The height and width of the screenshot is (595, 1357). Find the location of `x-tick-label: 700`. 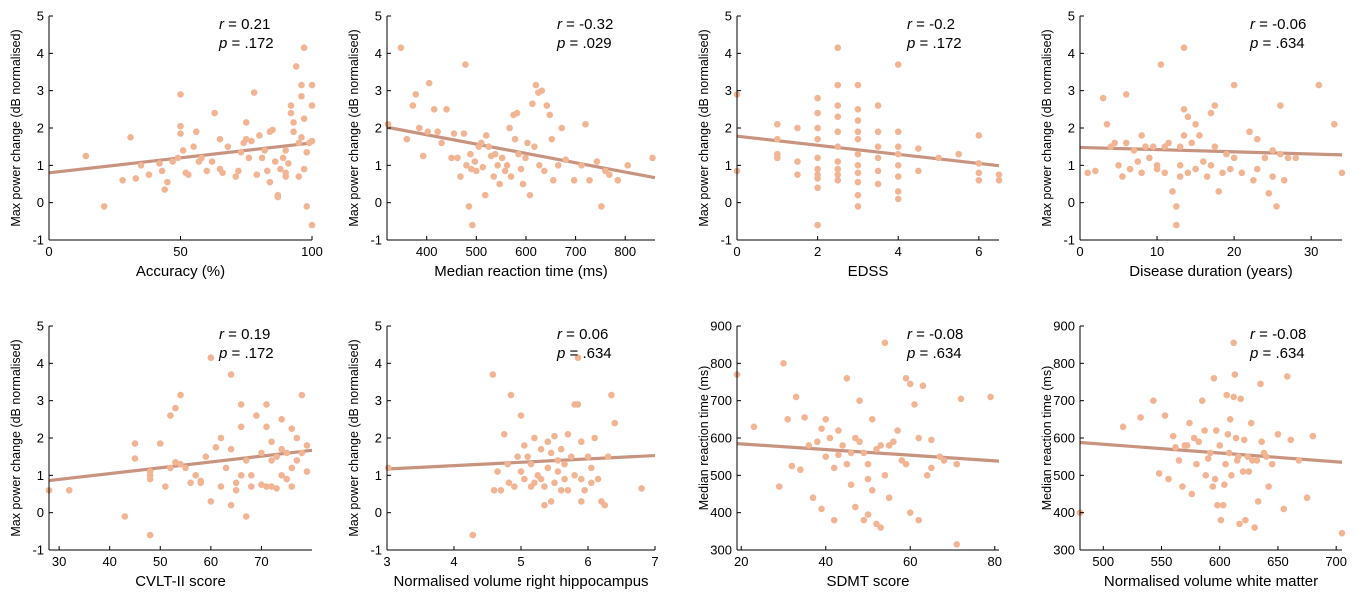

x-tick-label: 700 is located at coordinates (1336, 561).